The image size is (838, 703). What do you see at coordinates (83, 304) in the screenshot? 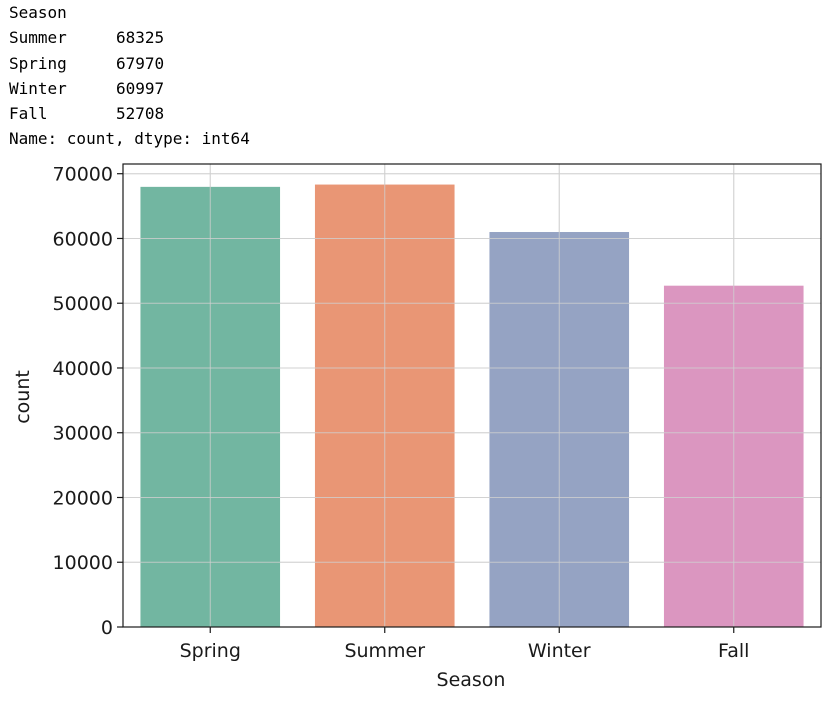
I see `y-tick-label: 50000` at bounding box center [83, 304].